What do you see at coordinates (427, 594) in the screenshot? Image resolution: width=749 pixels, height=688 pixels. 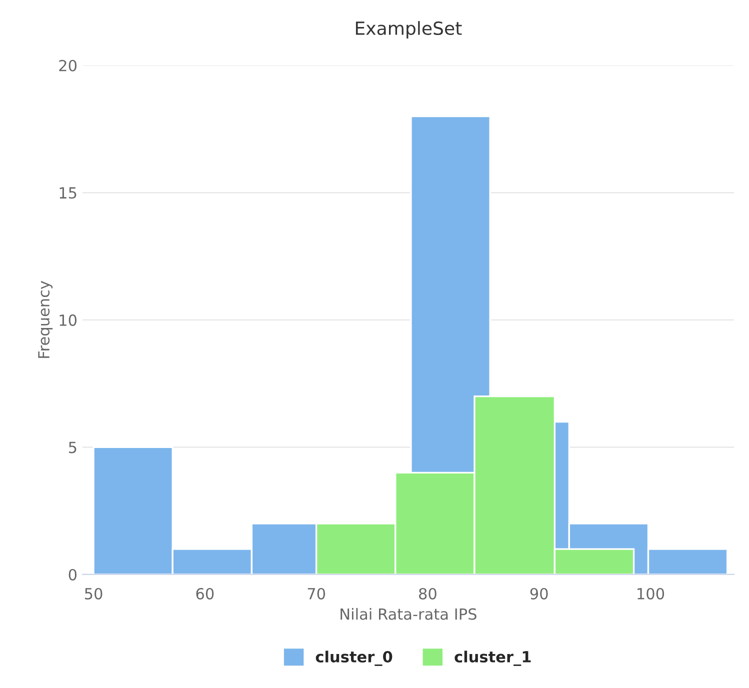 I see `x-tick-label: 80` at bounding box center [427, 594].